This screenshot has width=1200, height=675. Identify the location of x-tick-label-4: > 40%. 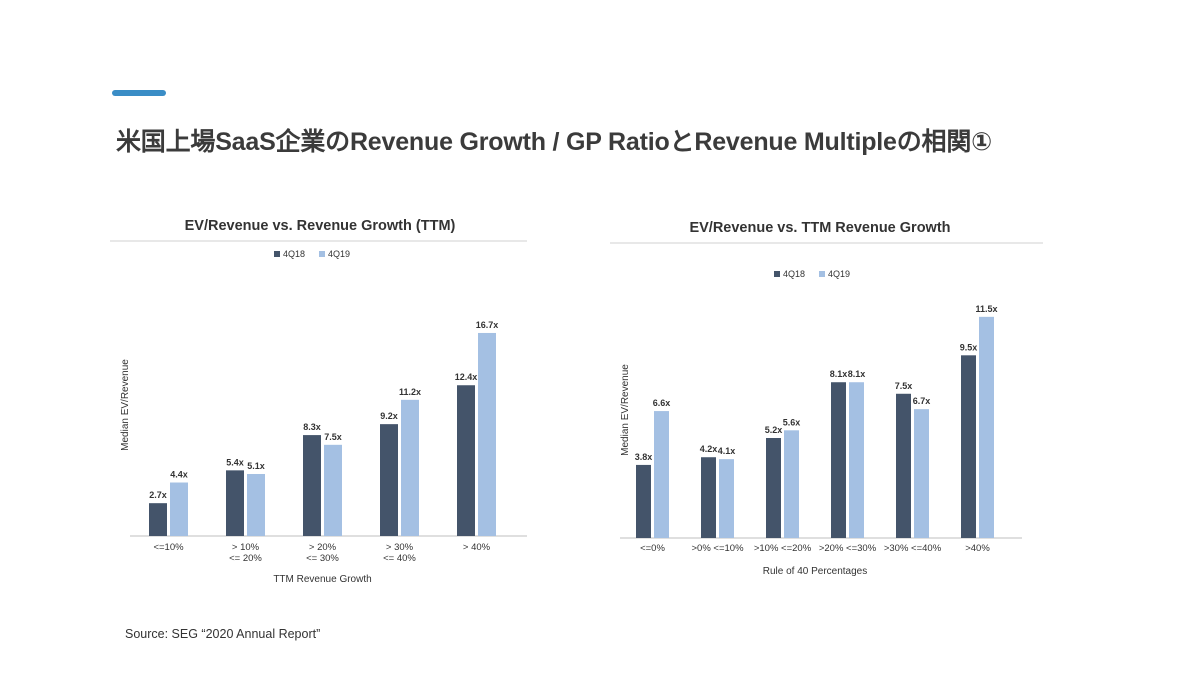
(477, 547).